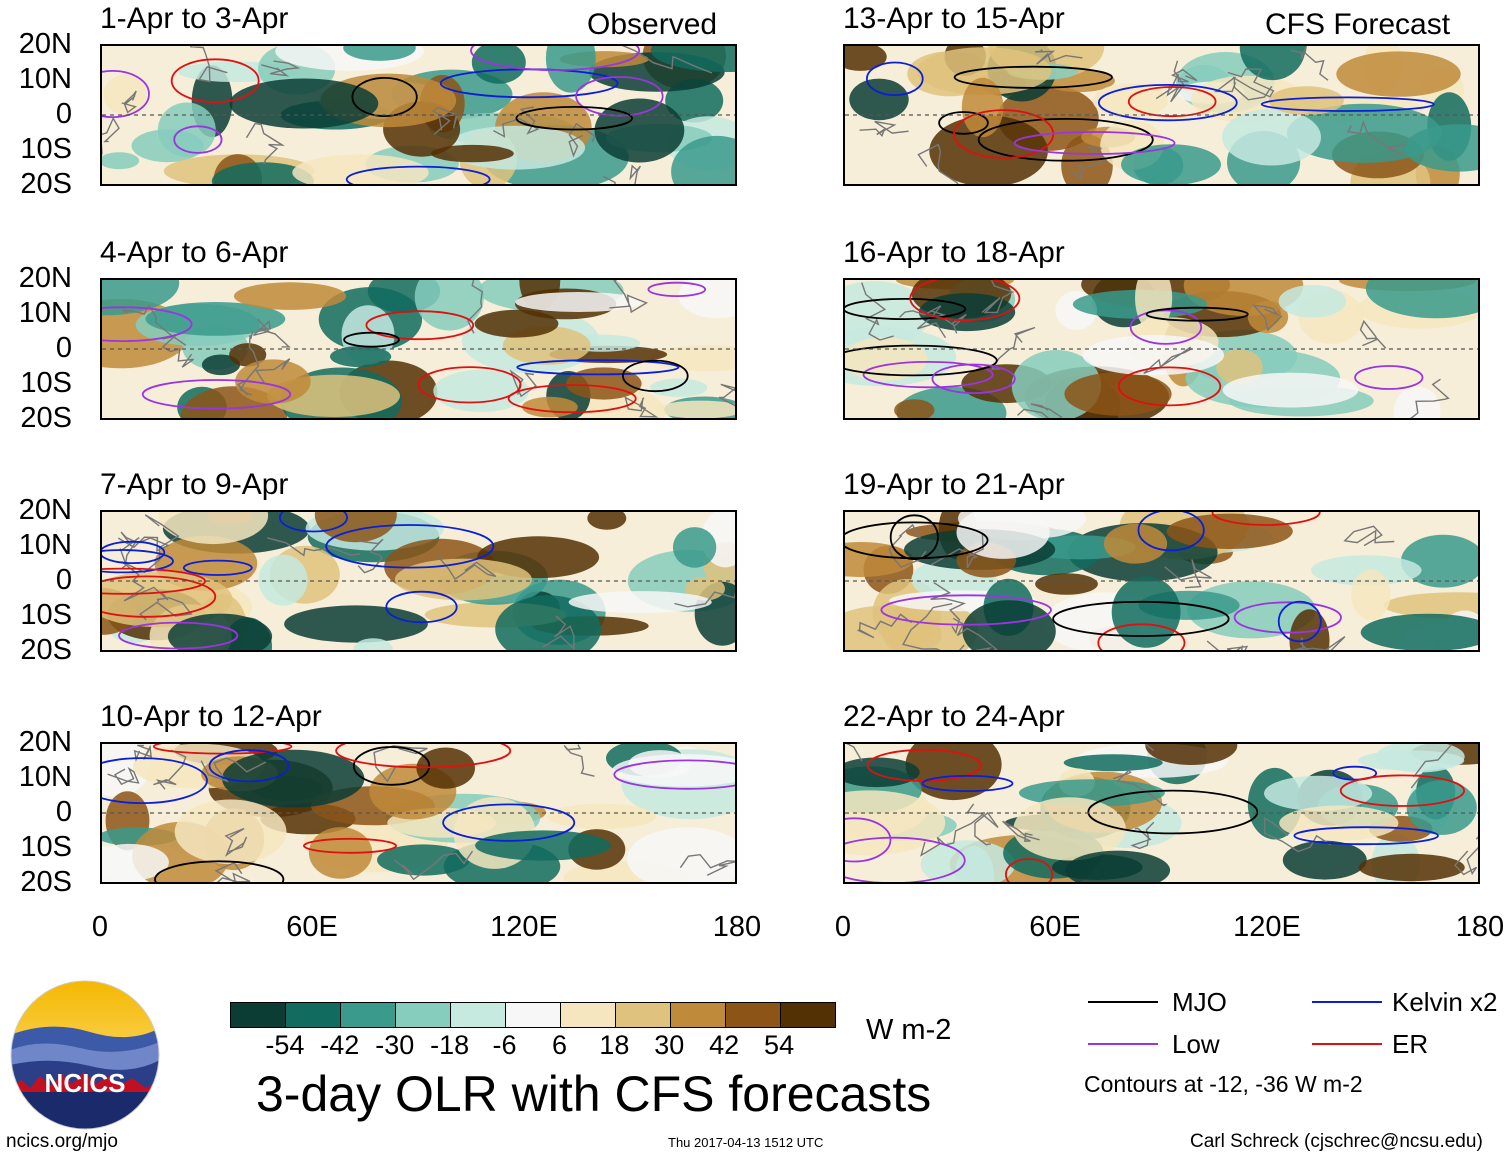  What do you see at coordinates (395, 1045) in the screenshot?
I see `colorbar-label-2: -30` at bounding box center [395, 1045].